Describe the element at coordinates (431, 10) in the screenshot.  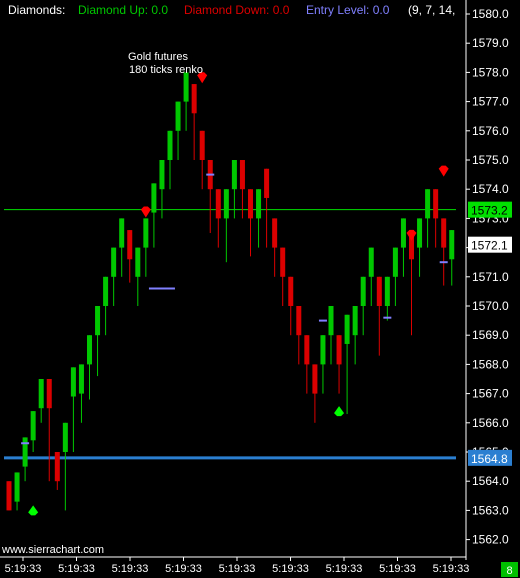
I see `study-params: (9, 7, 14,` at that location.